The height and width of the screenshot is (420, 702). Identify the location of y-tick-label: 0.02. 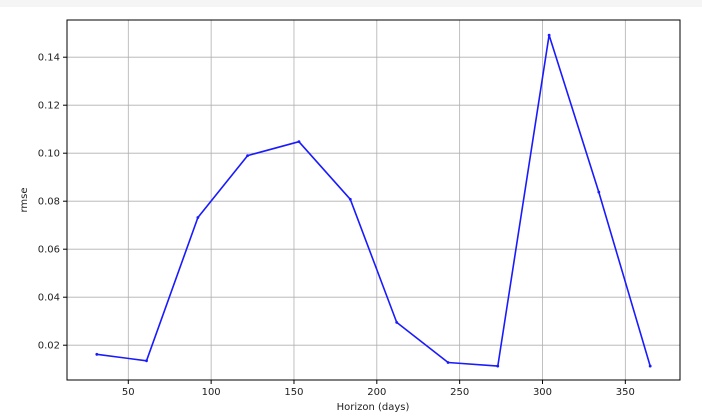
(49, 346).